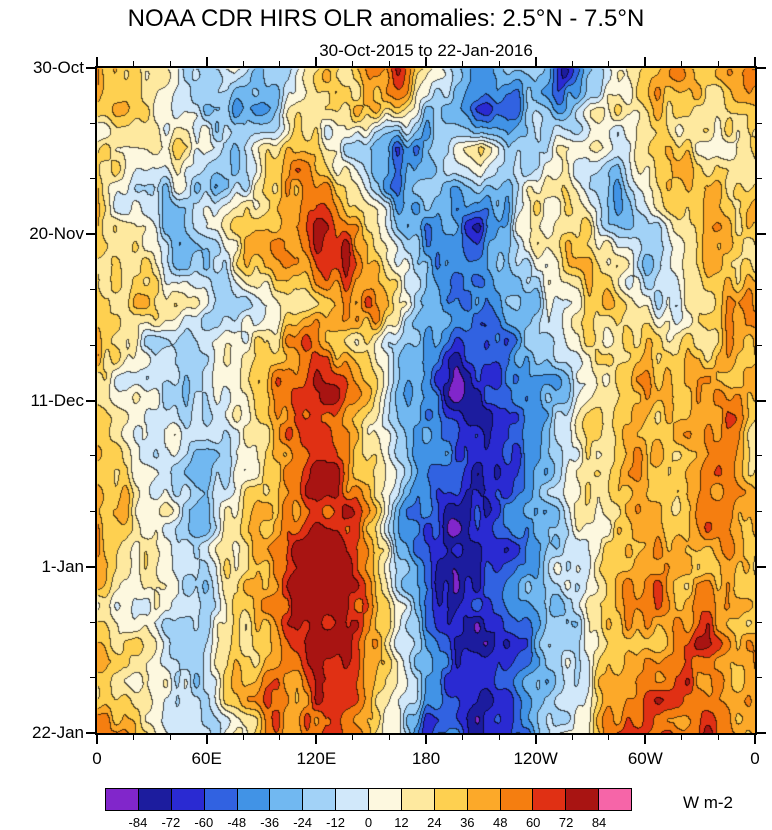 This screenshot has height=830, width=772. What do you see at coordinates (316, 758) in the screenshot?
I see `x-tick-label: 120E` at bounding box center [316, 758].